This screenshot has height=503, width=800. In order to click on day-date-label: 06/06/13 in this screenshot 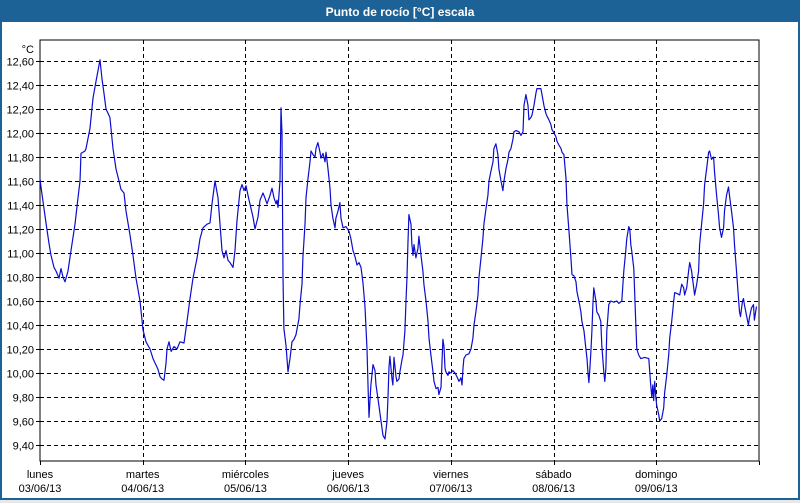, I will do `click(348, 489)`.